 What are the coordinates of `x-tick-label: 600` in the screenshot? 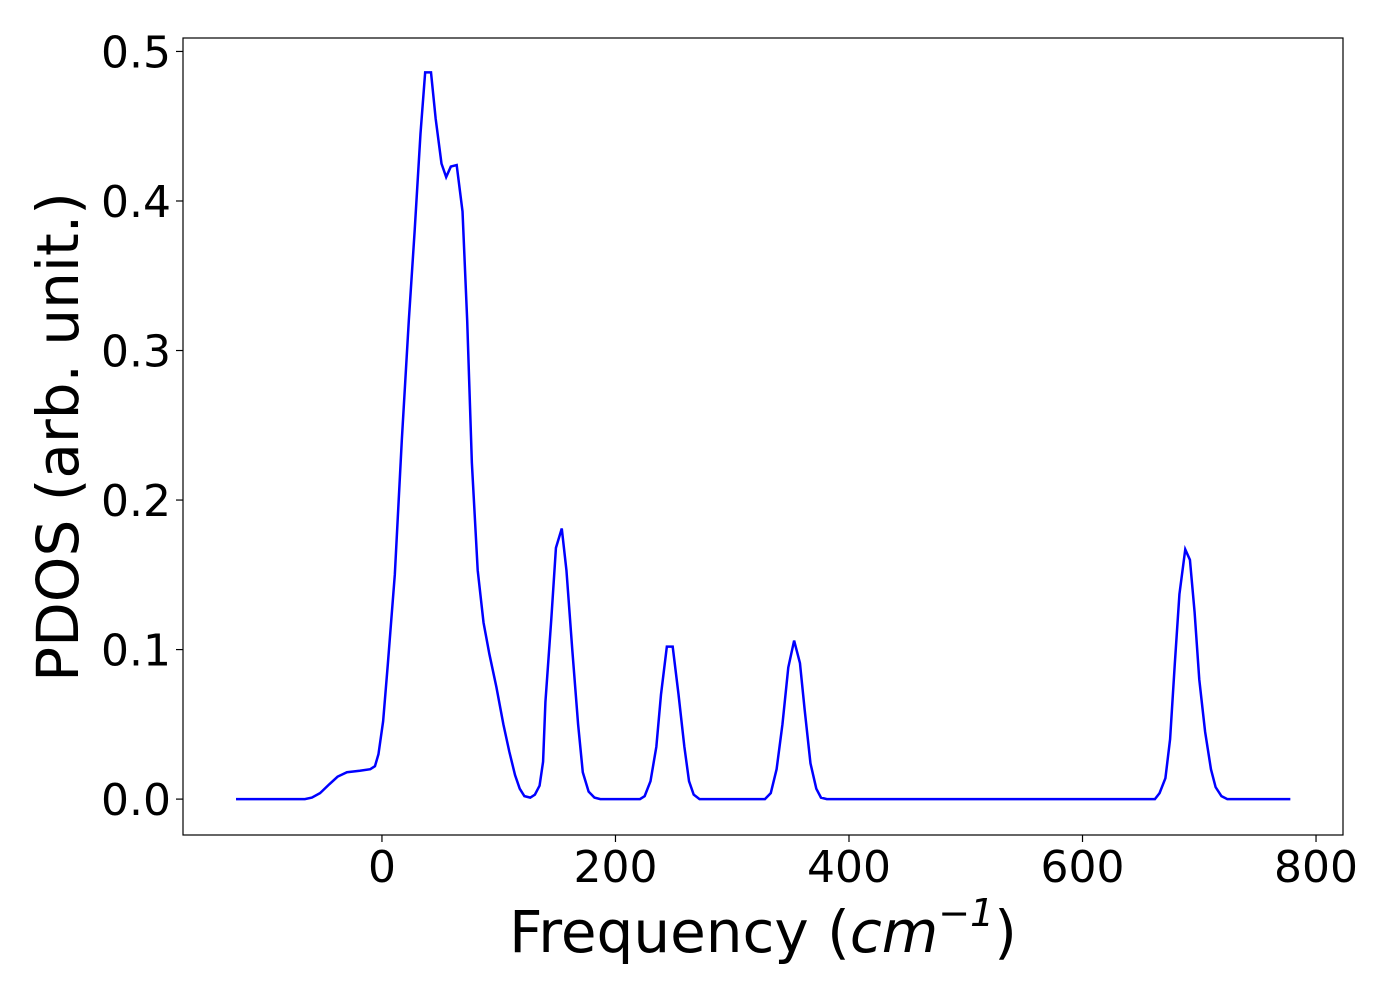 It's located at (1083, 867).